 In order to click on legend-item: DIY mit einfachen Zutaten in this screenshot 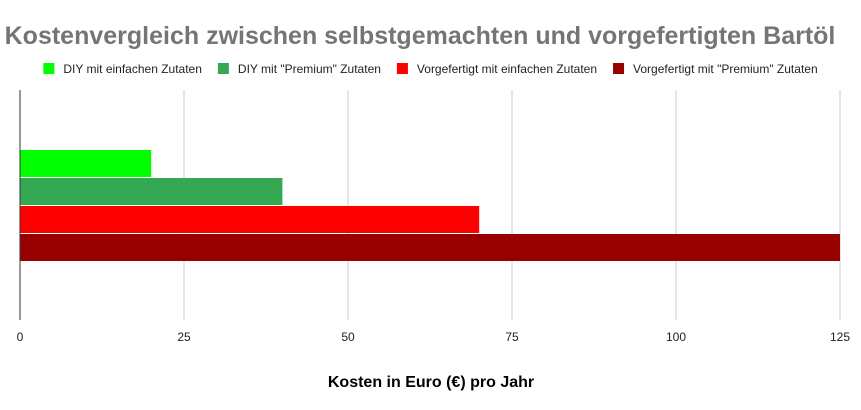, I will do `click(122, 69)`.